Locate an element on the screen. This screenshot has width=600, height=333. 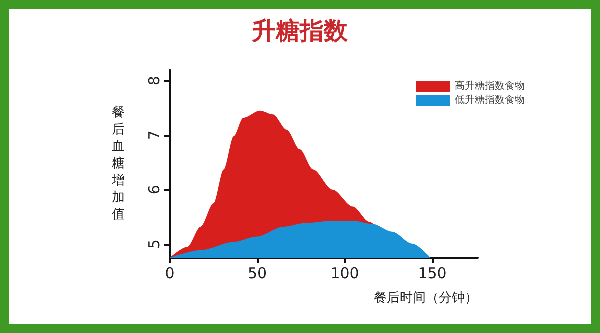
x-tick-label: 50 is located at coordinates (258, 273).